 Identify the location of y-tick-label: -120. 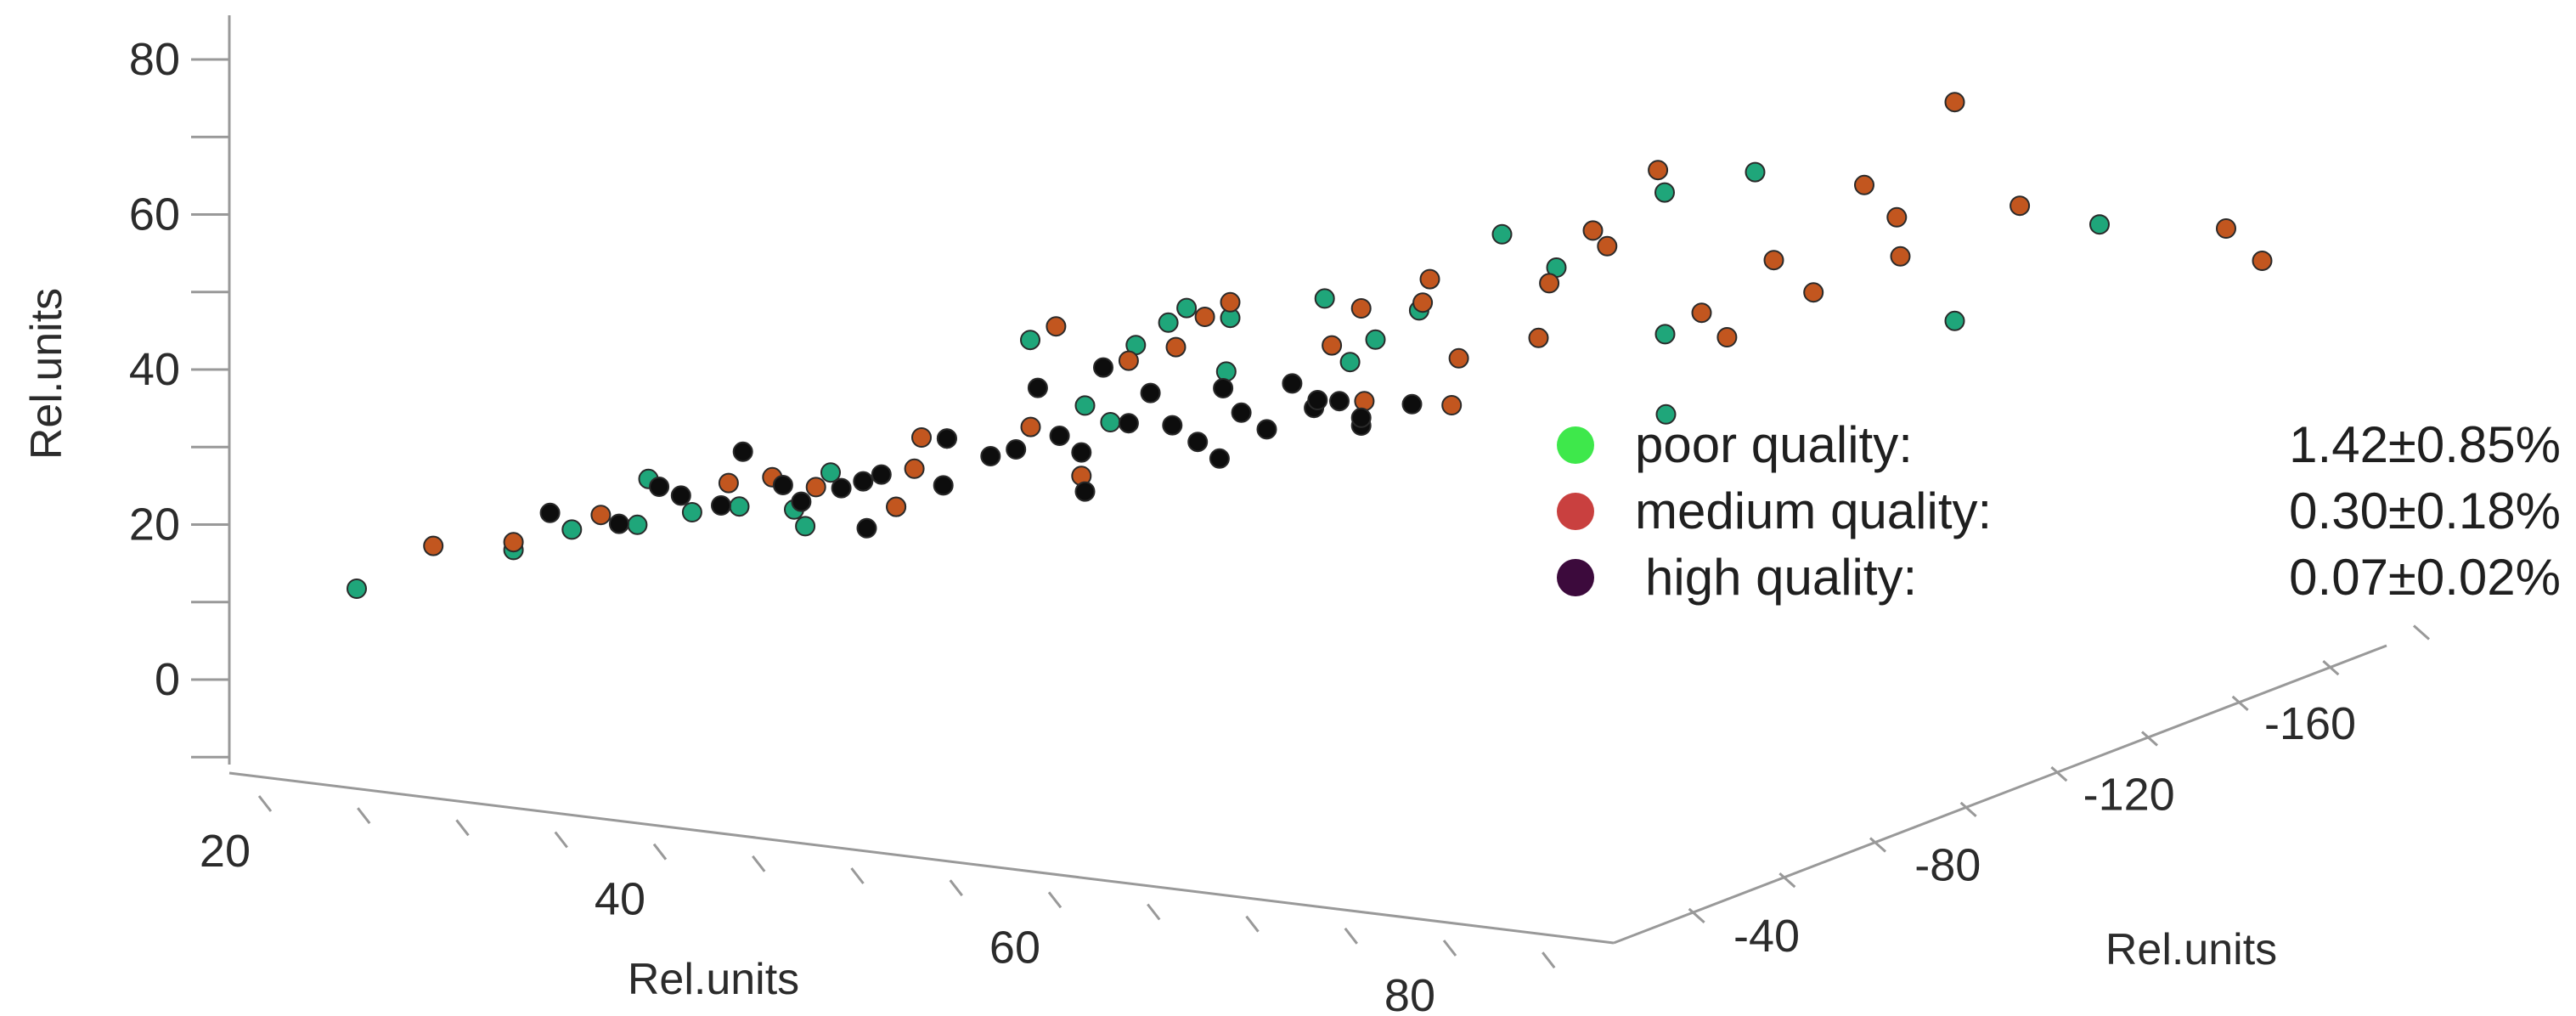
(2129, 794).